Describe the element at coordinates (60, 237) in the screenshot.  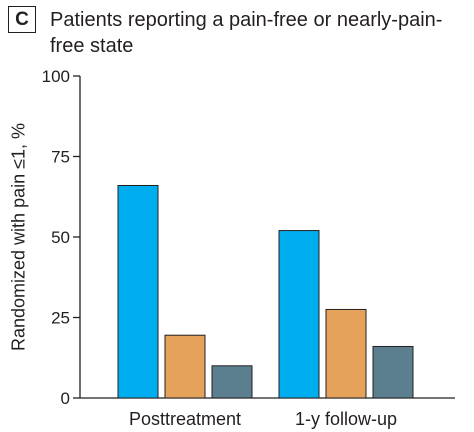
I see `y-tick-label: 50` at that location.